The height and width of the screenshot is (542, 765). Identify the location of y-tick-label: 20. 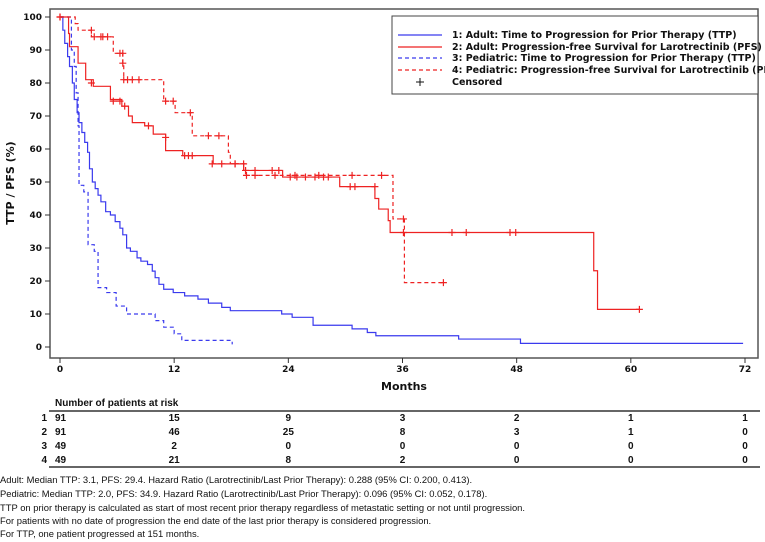
(35, 282).